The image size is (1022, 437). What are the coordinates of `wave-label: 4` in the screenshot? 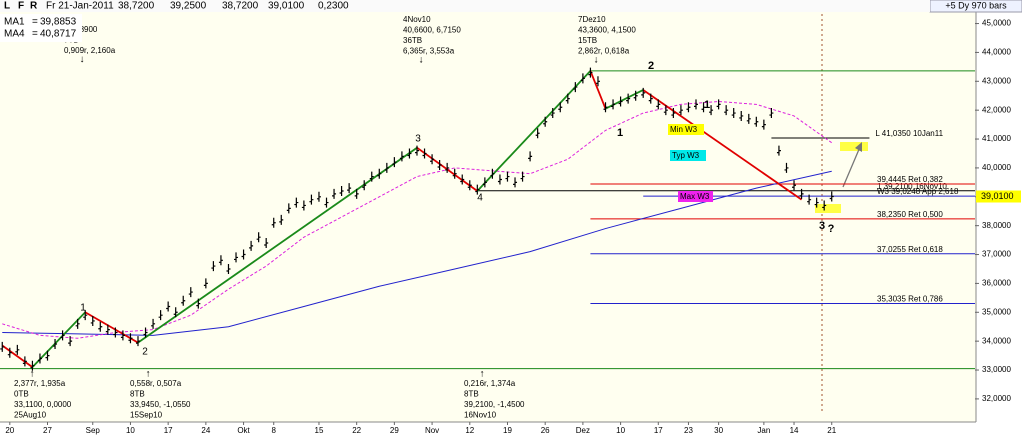 It's located at (480, 198).